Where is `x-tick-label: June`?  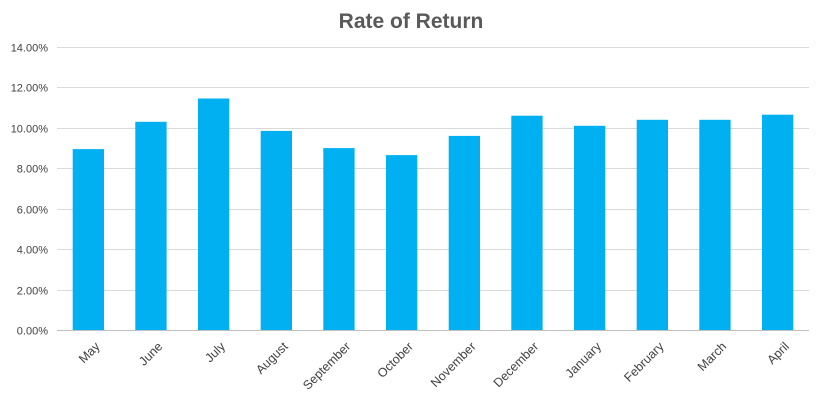
x-tick-label: June is located at coordinates (150, 353).